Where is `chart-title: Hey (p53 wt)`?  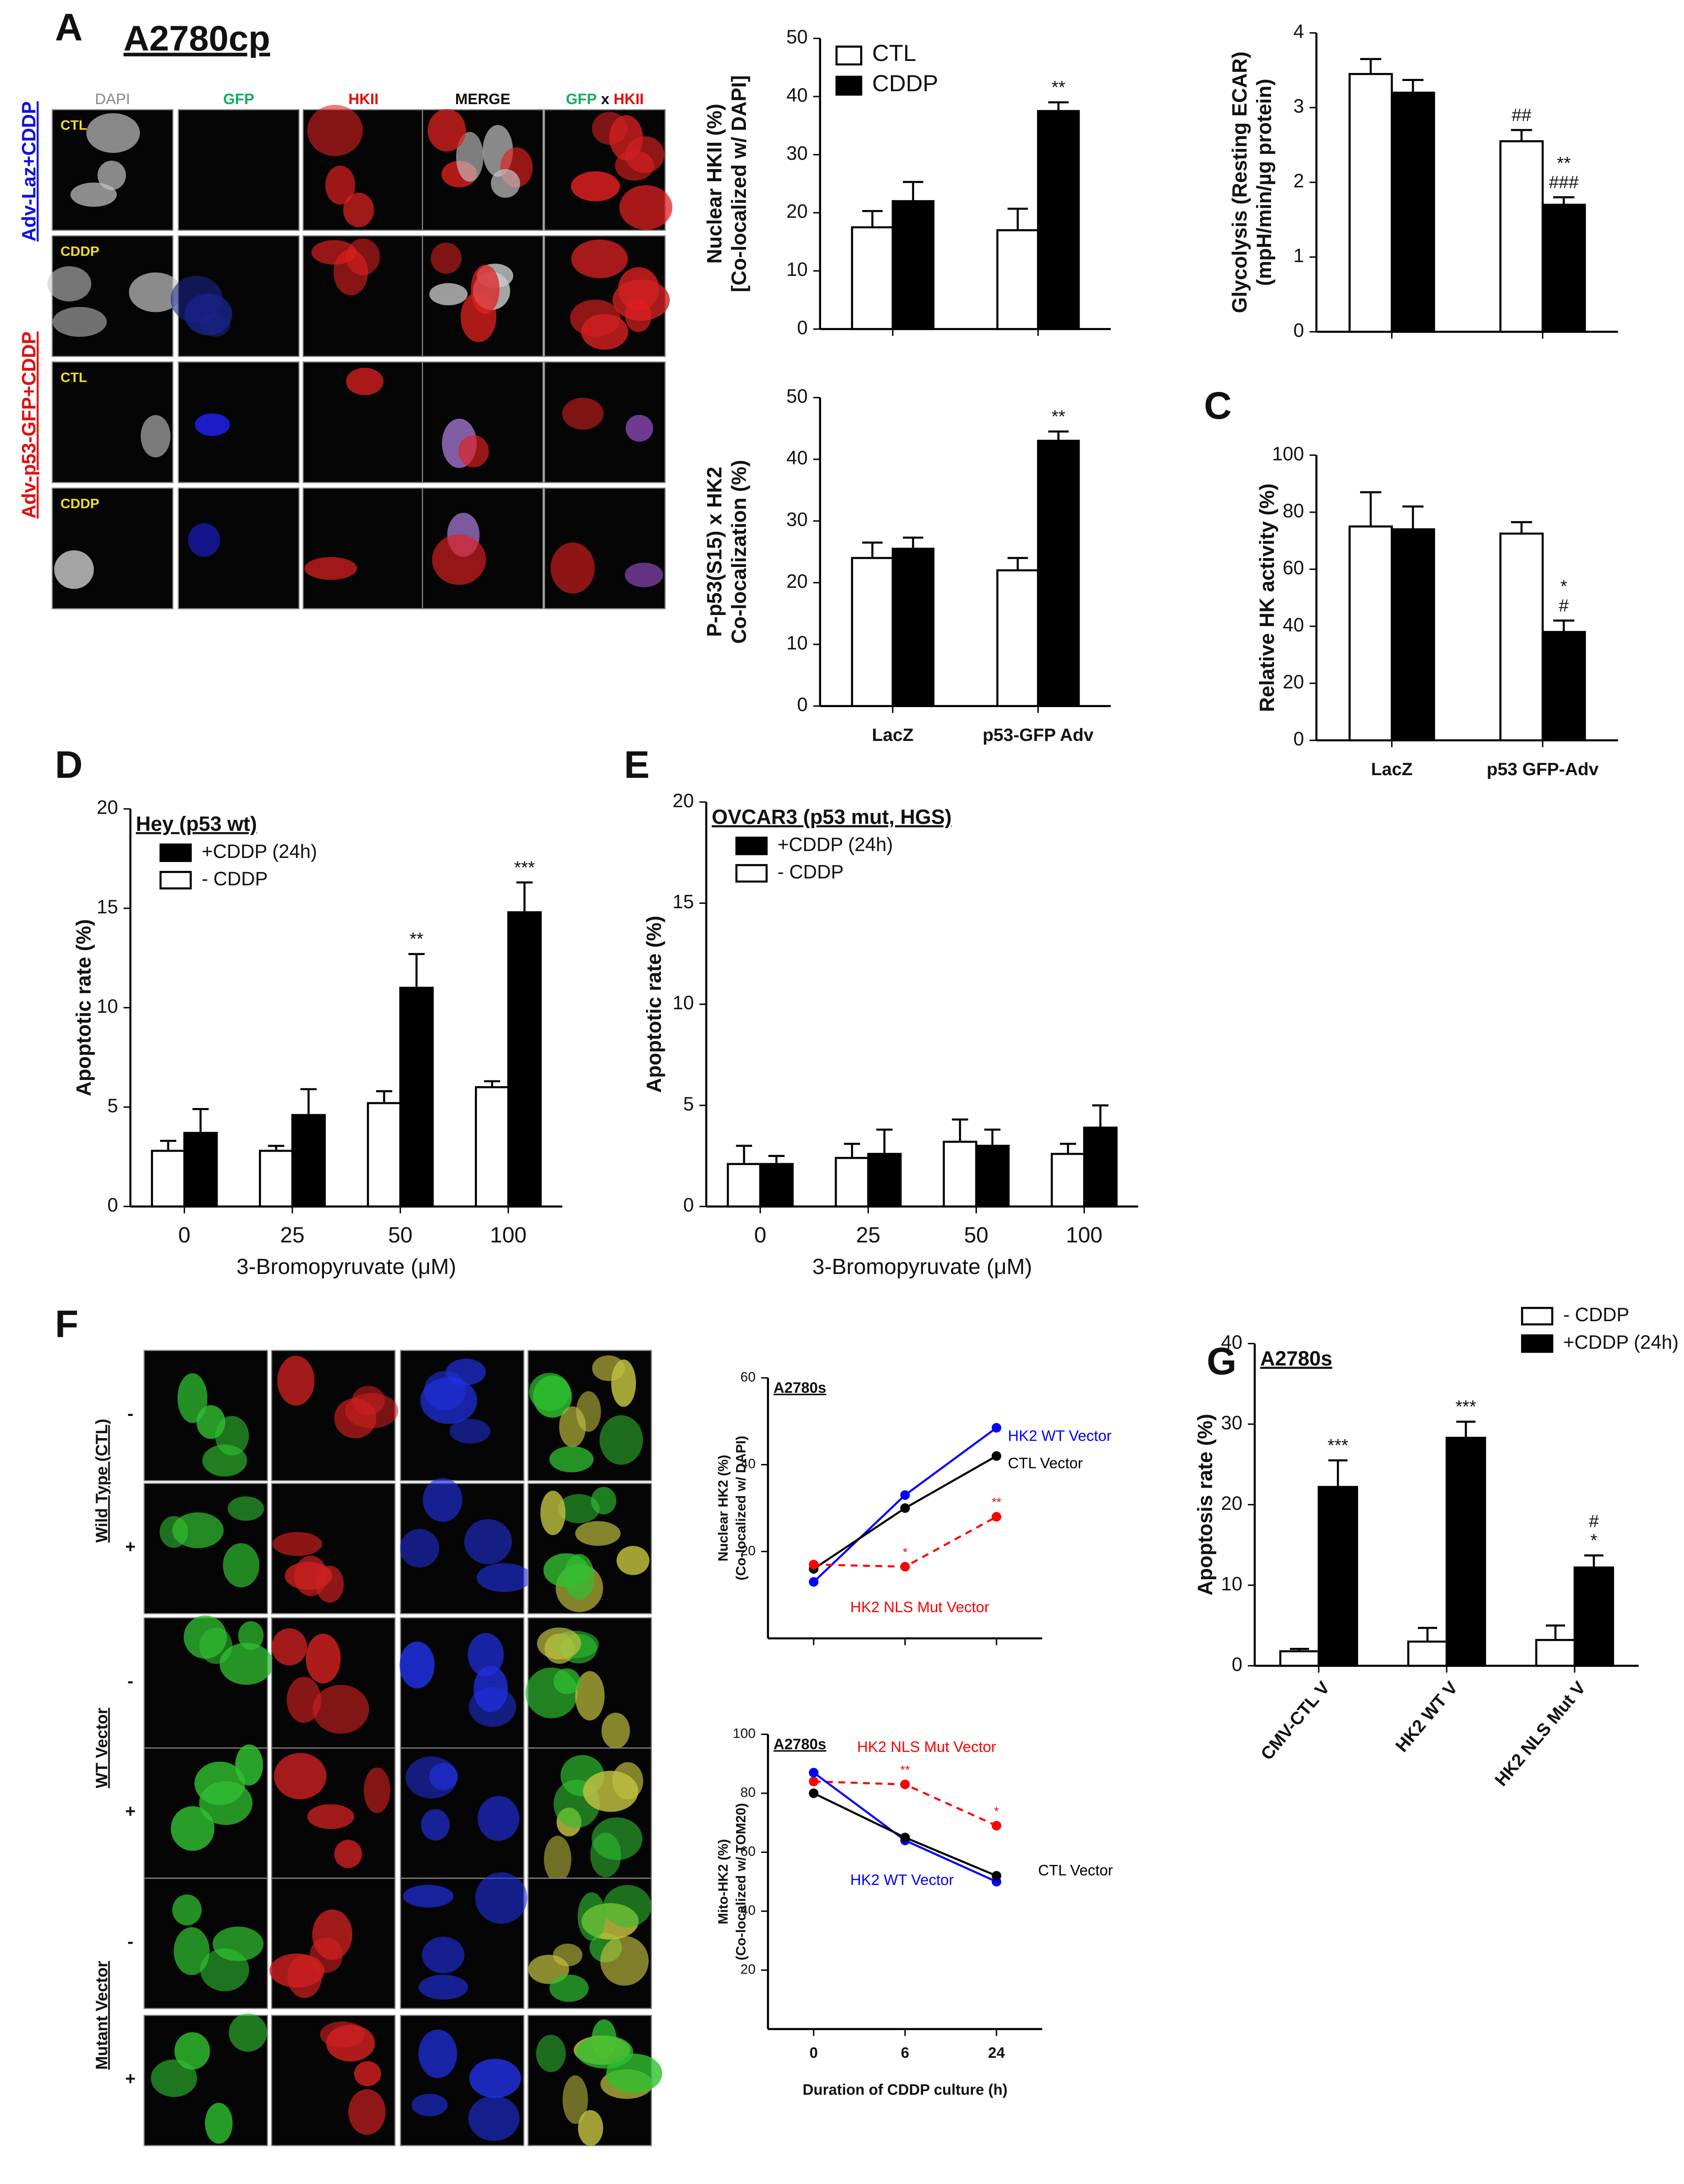
chart-title: Hey (p53 wt) is located at coordinates (196, 823).